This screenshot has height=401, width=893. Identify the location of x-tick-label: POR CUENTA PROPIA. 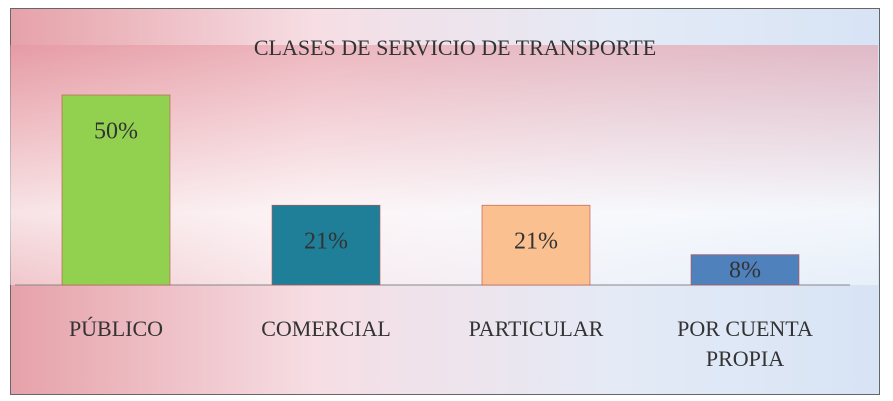
(745, 343).